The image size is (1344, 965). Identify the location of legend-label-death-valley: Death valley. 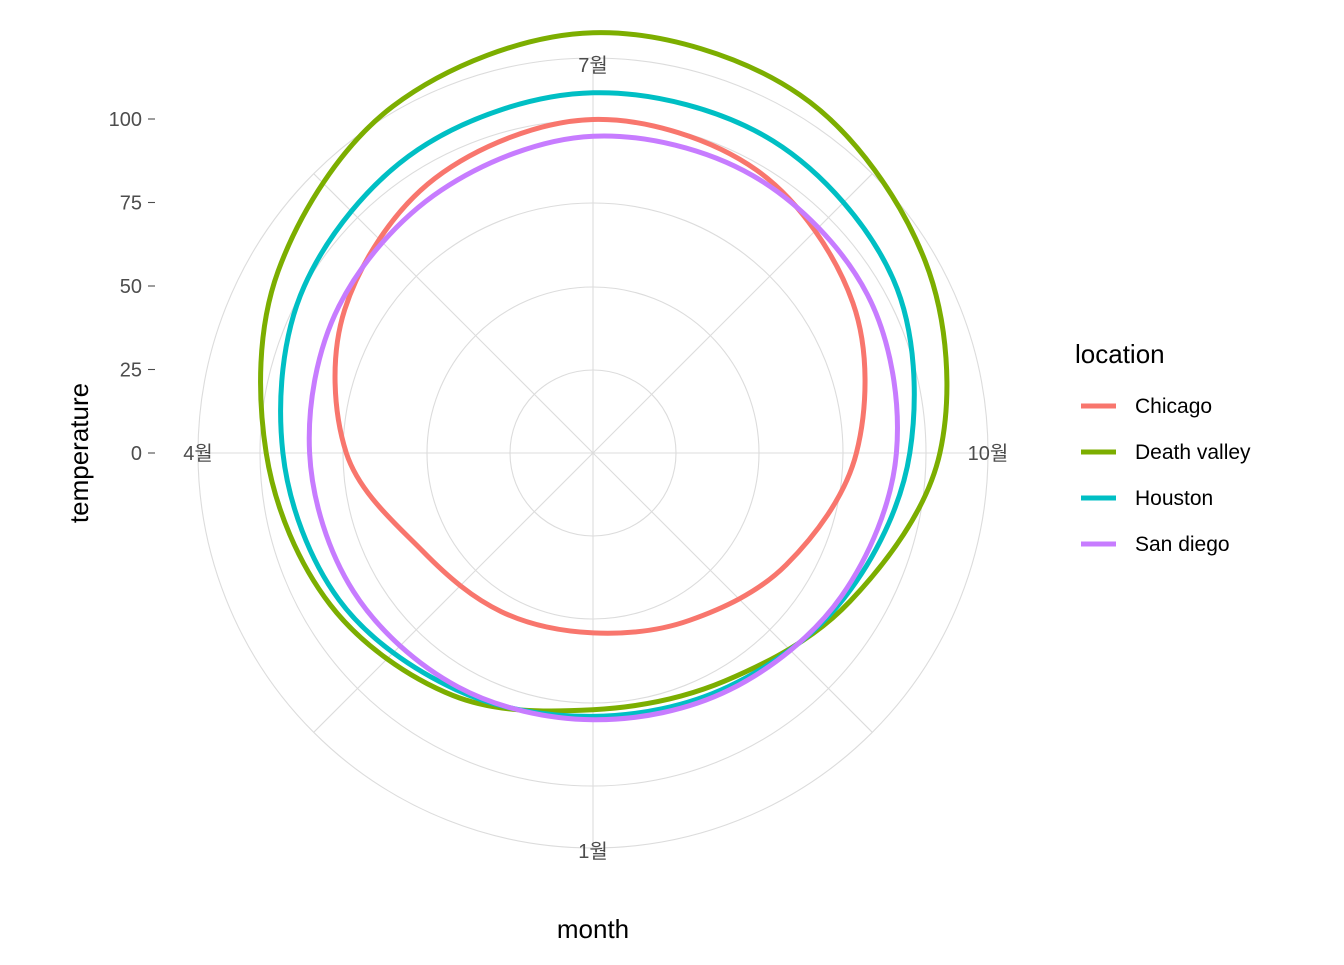
(1193, 452).